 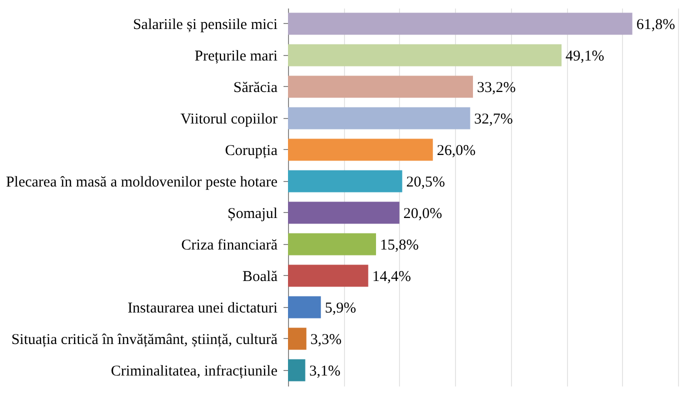 I want to click on data-label: 33,2%, so click(x=496, y=88).